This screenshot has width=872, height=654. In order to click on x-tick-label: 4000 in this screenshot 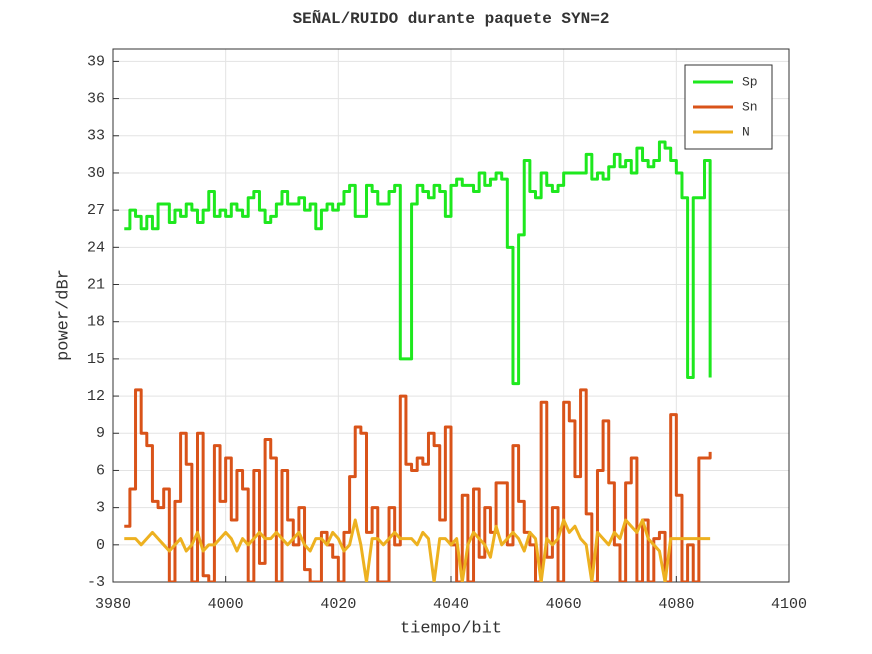, I will do `click(226, 604)`.